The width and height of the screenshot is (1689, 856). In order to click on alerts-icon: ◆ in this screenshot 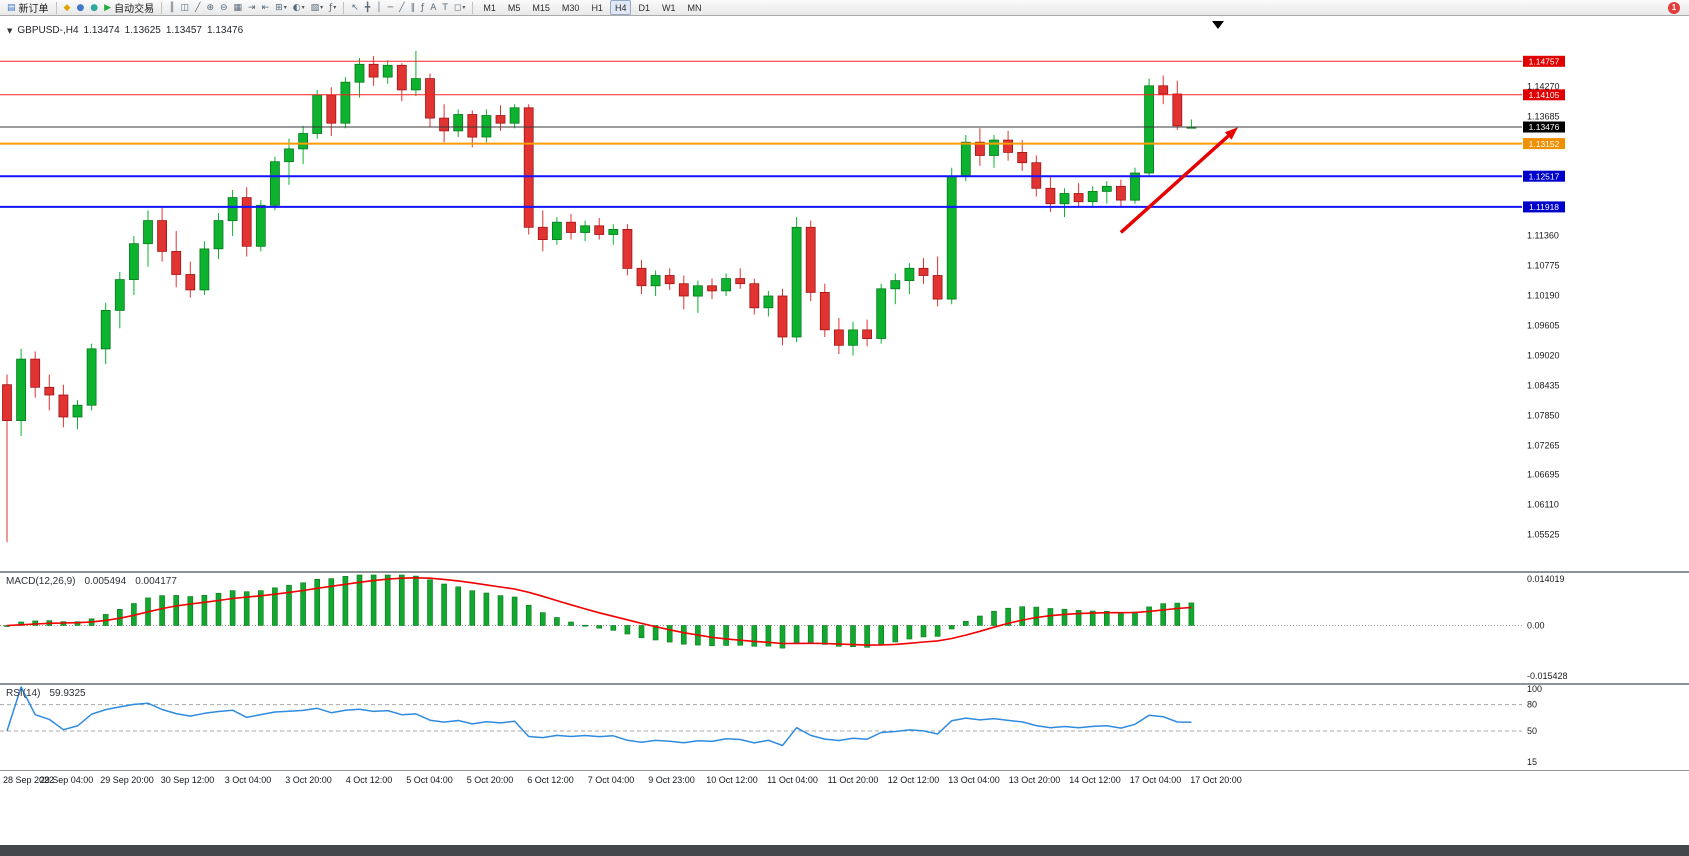, I will do `click(67, 8)`.